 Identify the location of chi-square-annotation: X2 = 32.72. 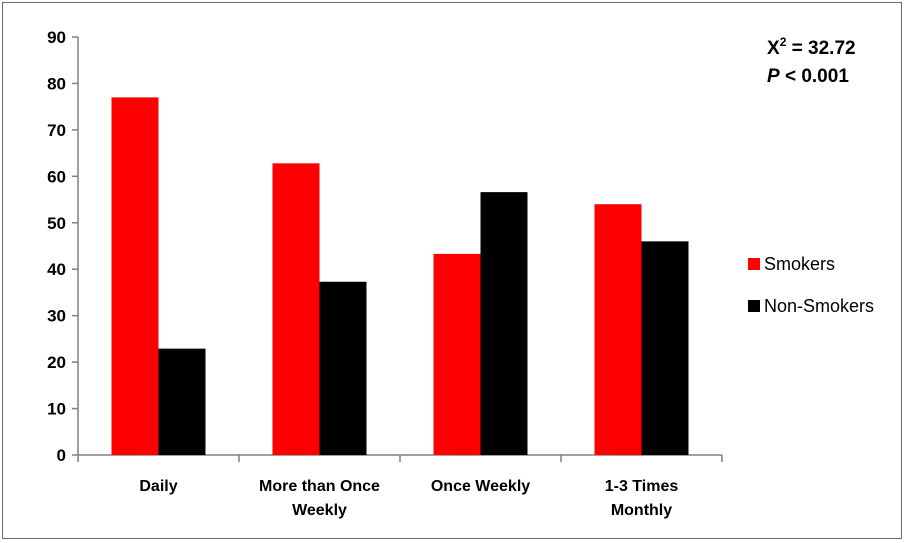
(811, 47).